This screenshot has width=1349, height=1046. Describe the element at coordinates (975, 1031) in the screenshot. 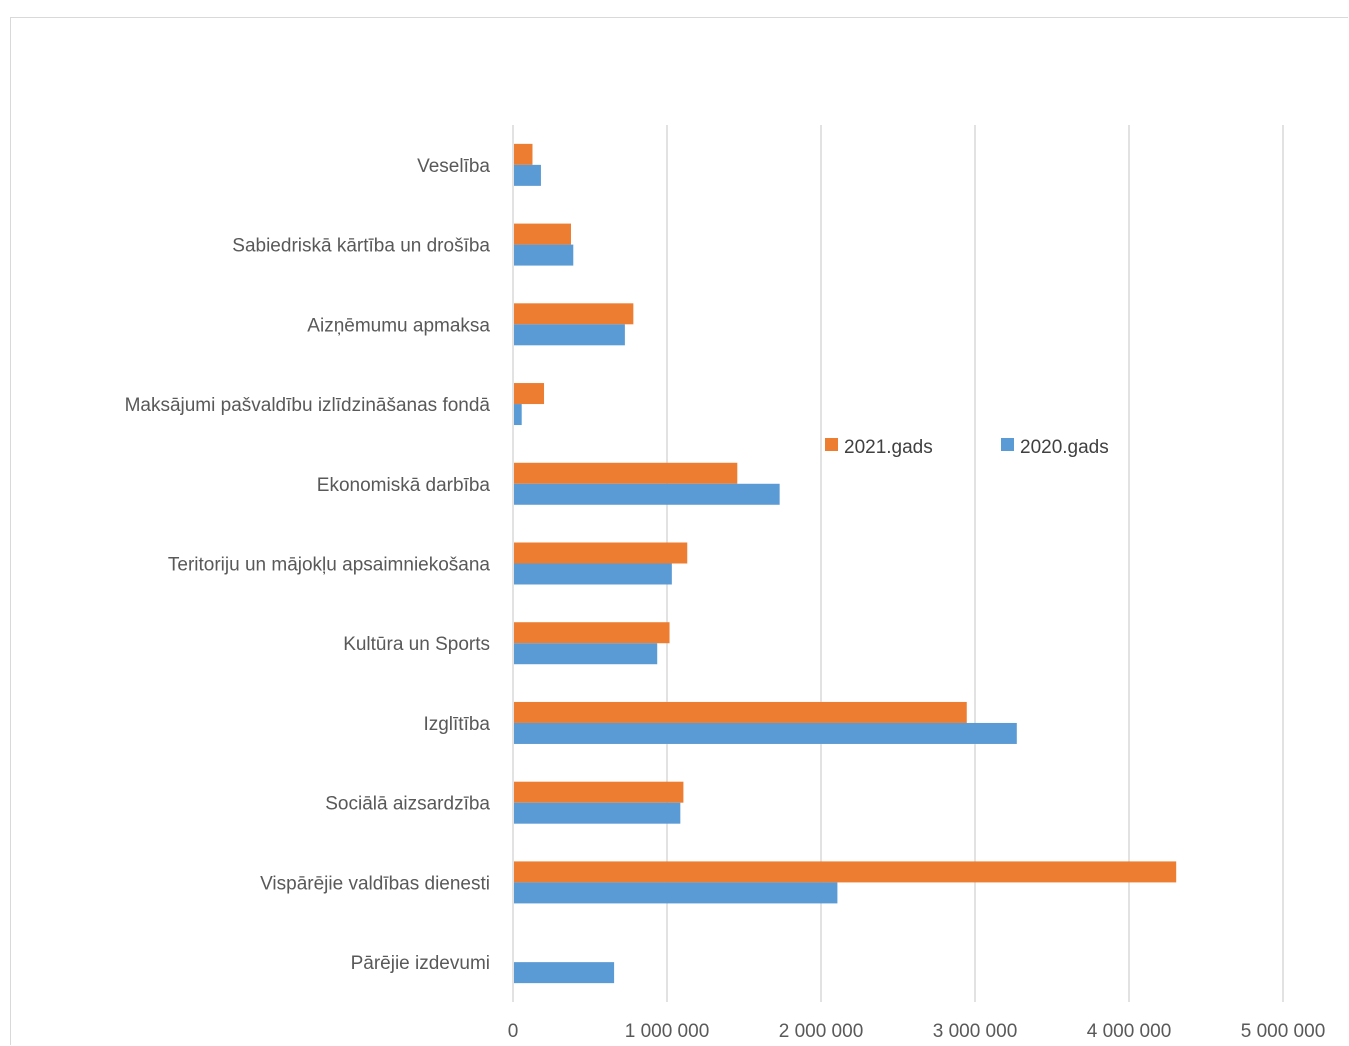

I see `x-tick-label: 3 000 000` at that location.